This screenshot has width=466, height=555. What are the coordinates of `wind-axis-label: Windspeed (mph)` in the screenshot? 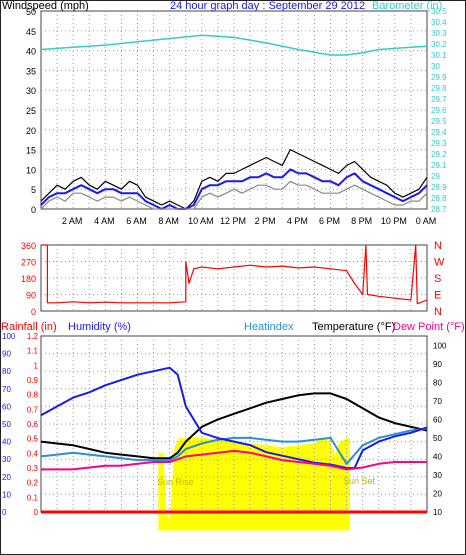 It's located at (45, 6).